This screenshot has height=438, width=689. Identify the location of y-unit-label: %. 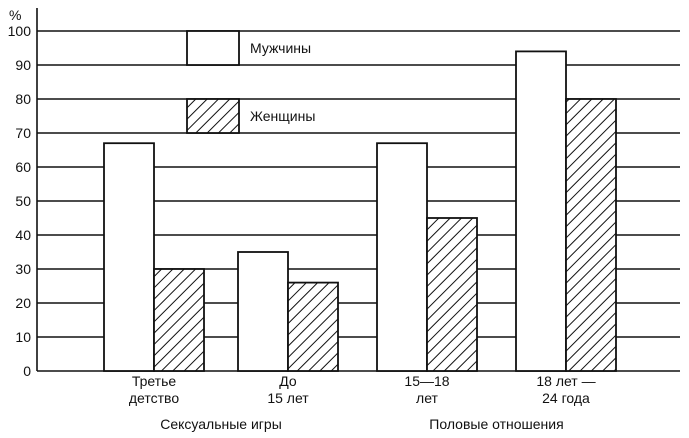
(15, 15).